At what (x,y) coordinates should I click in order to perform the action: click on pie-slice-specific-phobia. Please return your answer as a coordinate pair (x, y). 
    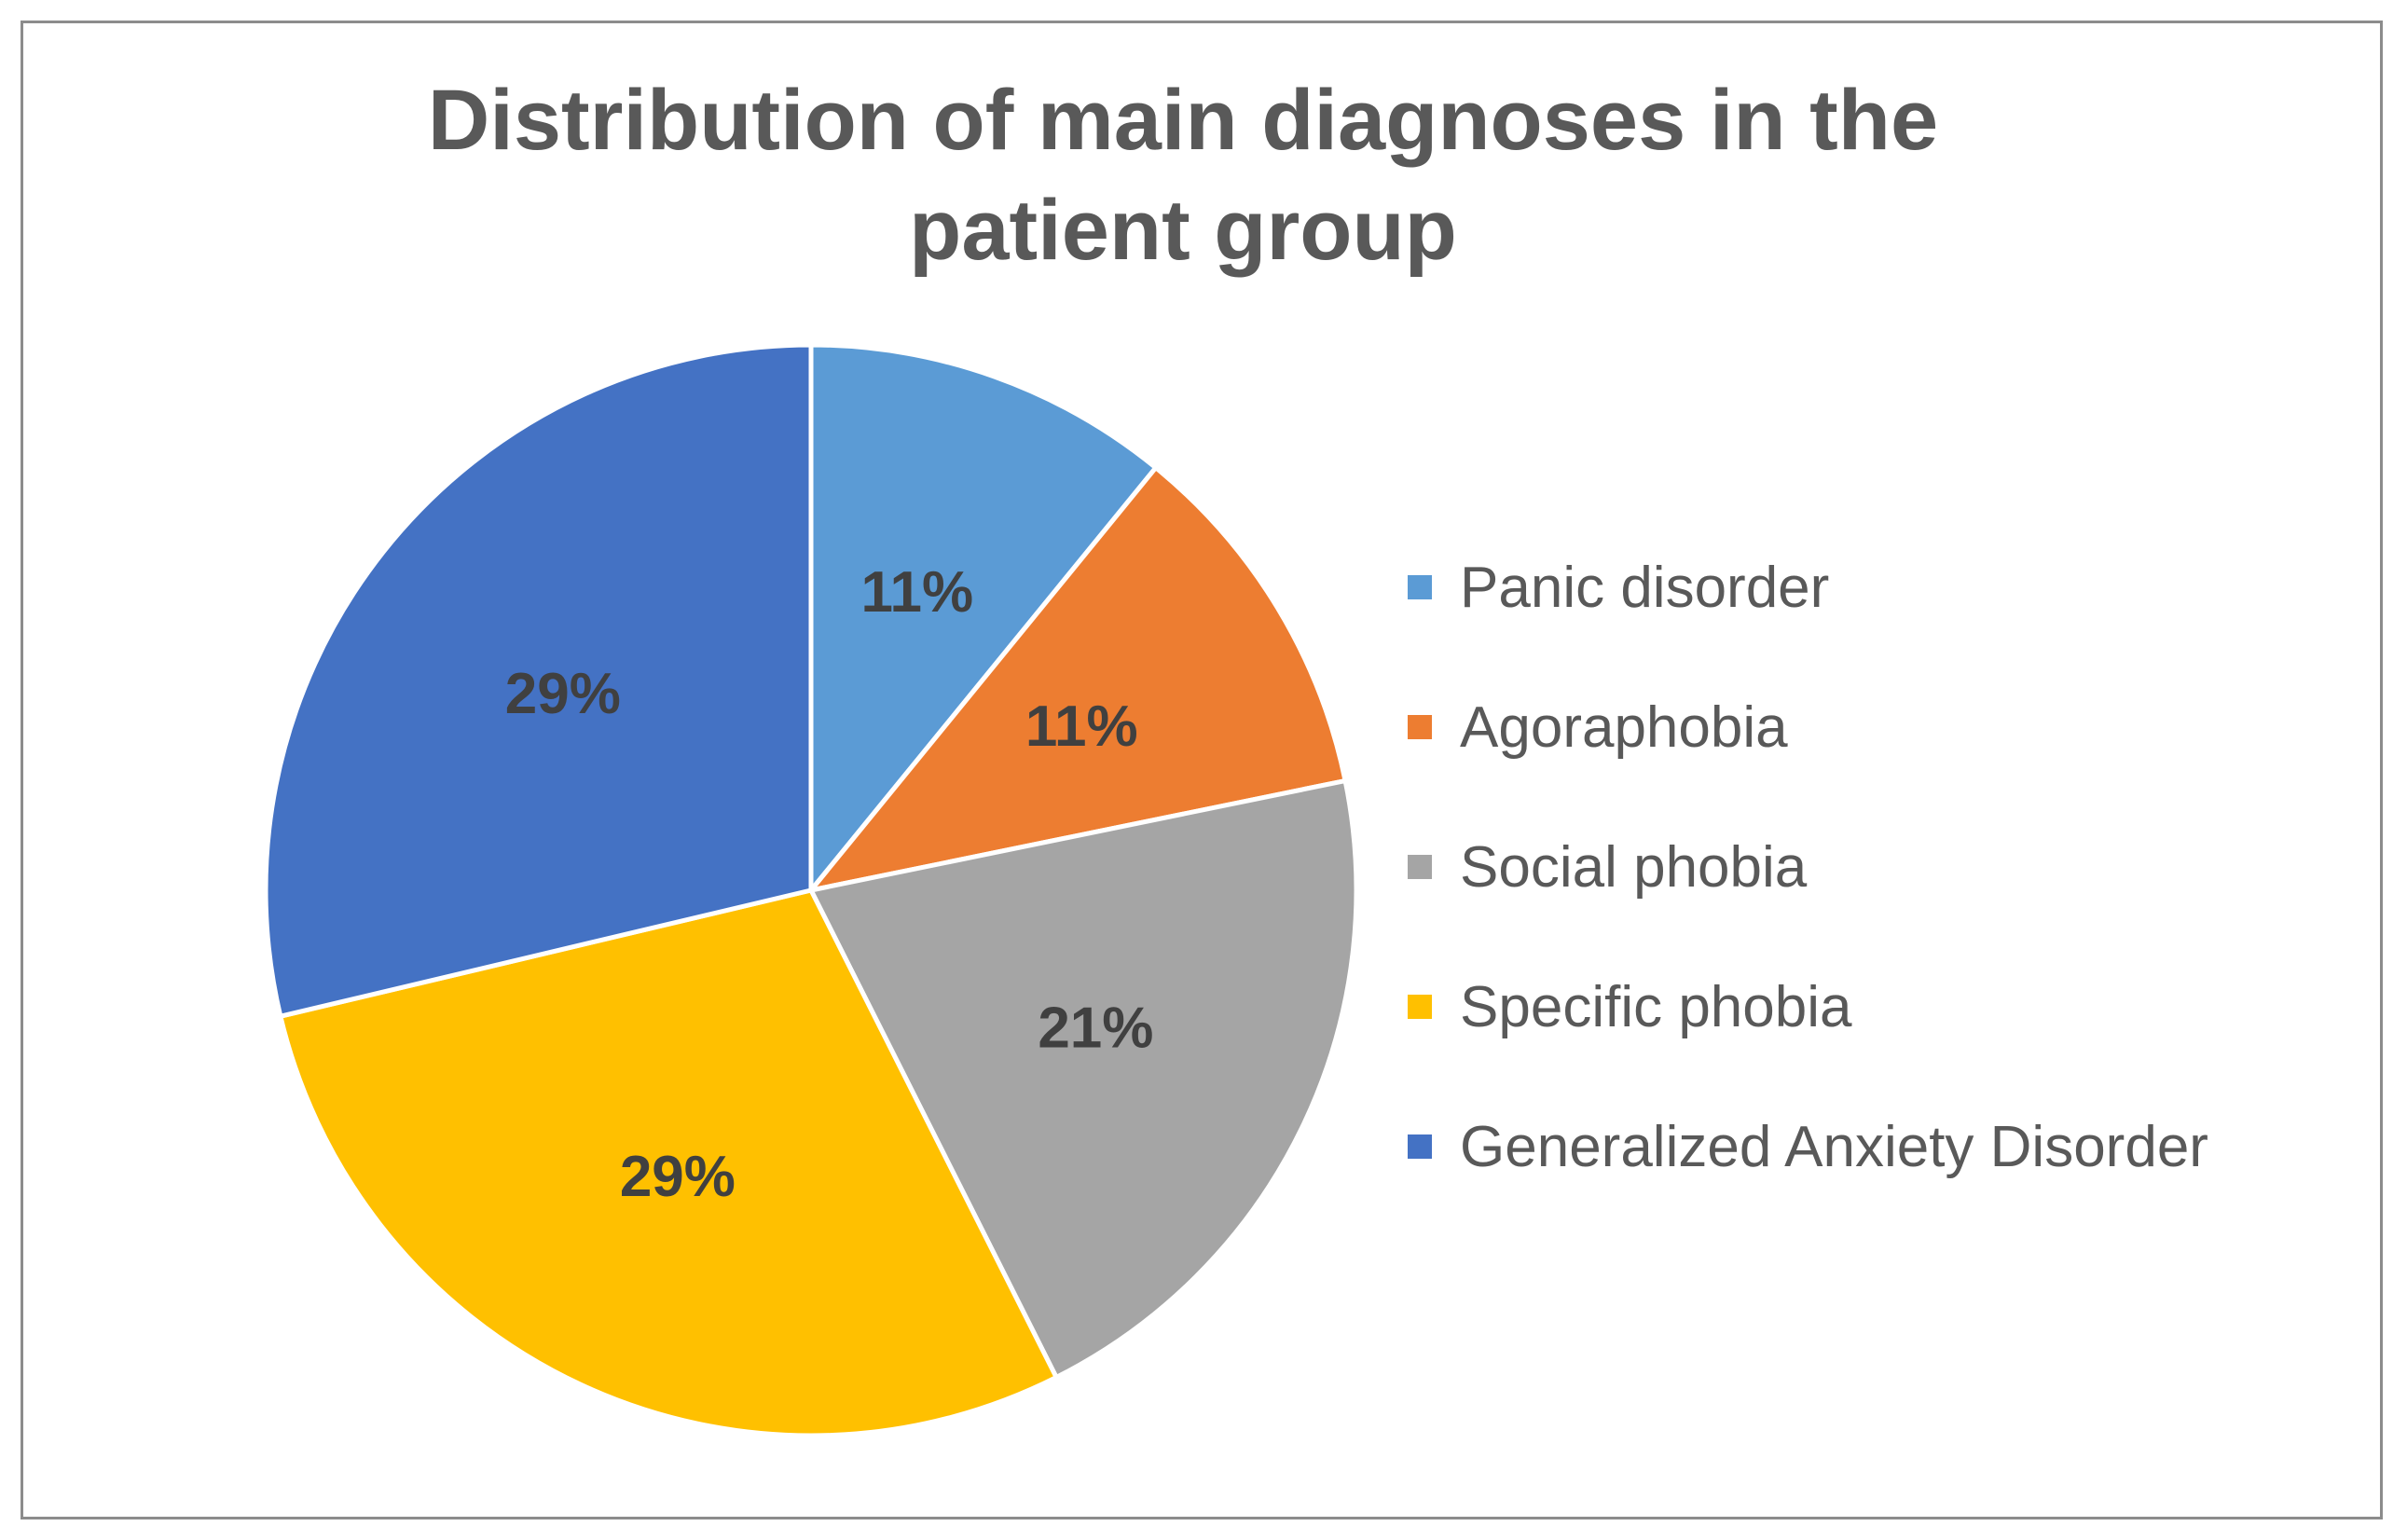
    Looking at the image, I should click on (668, 1162).